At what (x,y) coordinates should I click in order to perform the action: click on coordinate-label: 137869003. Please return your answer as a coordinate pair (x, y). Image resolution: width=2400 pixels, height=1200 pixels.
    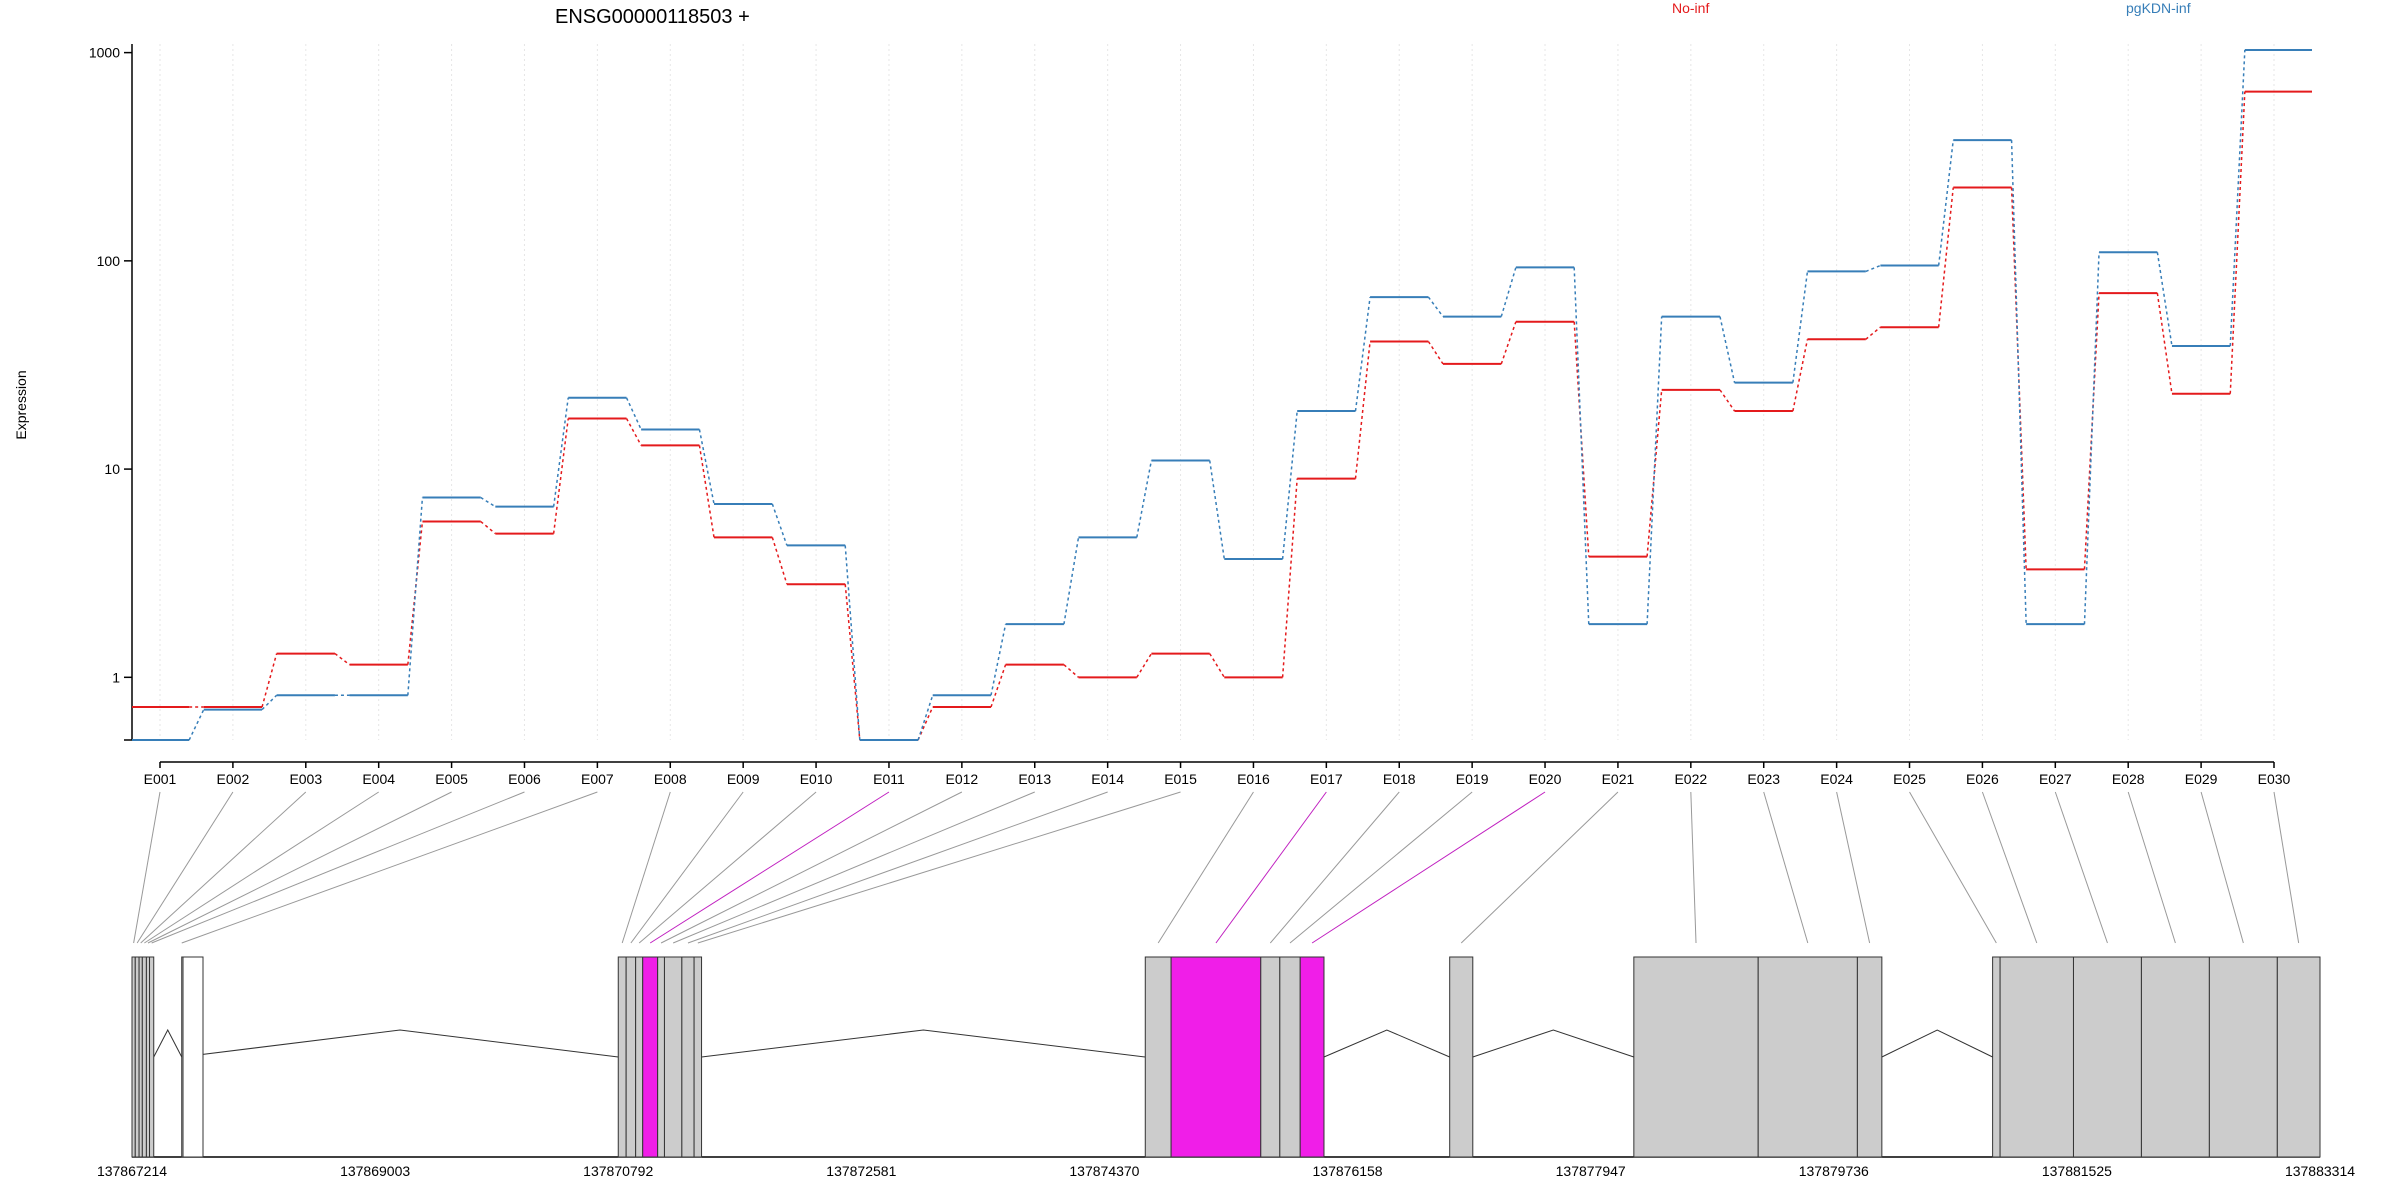
    Looking at the image, I should click on (375, 1171).